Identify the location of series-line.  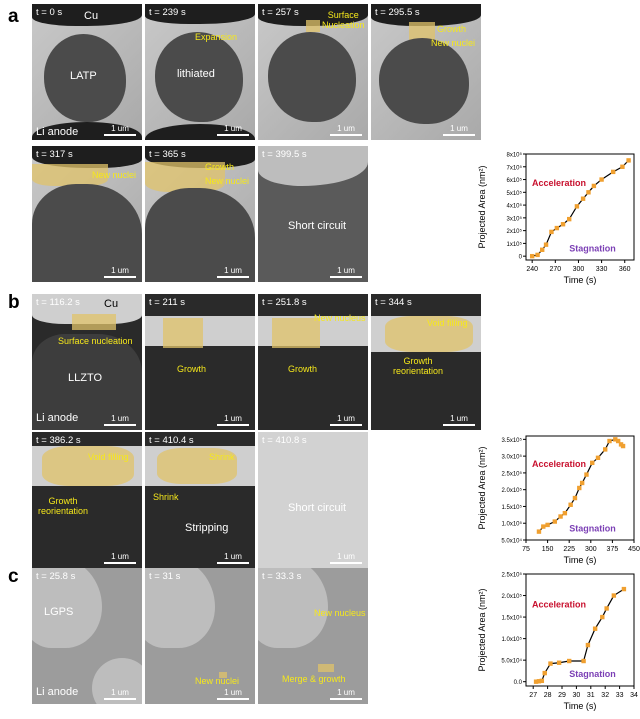
(581, 208).